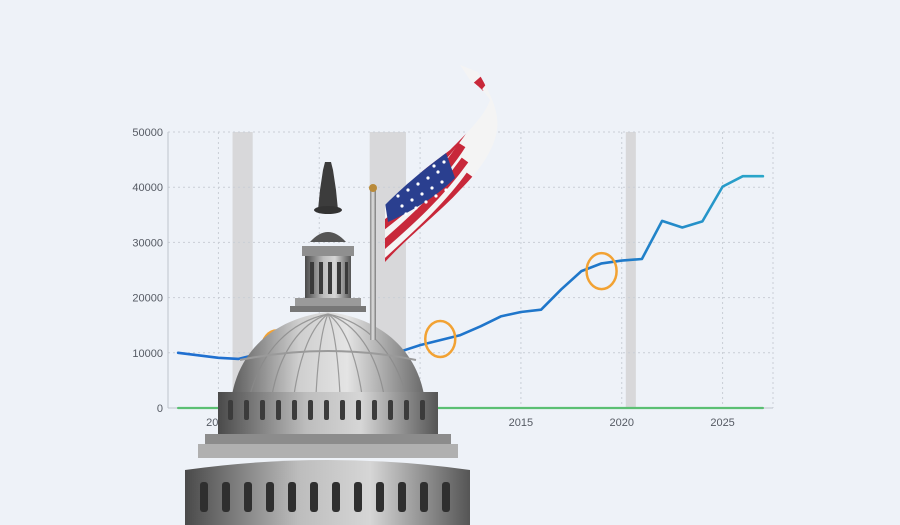 The height and width of the screenshot is (525, 900). I want to click on x-tick-label: 2020, so click(622, 423).